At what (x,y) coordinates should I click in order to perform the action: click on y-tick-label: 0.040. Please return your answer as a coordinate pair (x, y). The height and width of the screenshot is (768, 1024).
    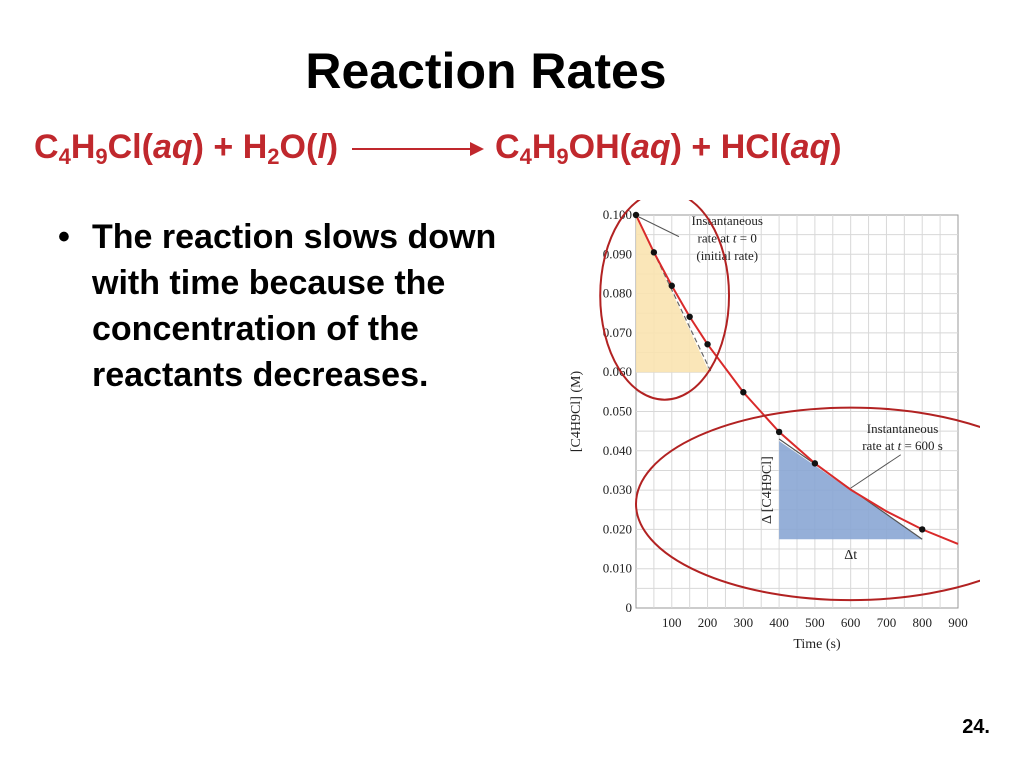
    Looking at the image, I should click on (617, 450).